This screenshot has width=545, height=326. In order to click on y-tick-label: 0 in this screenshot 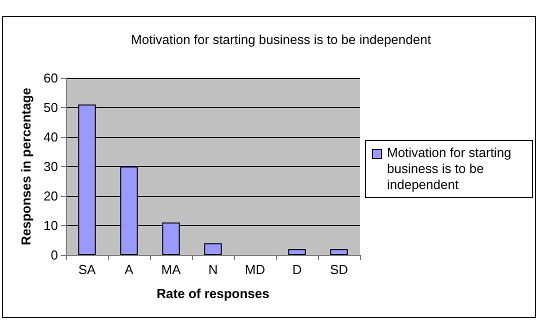, I will do `click(54, 255)`.